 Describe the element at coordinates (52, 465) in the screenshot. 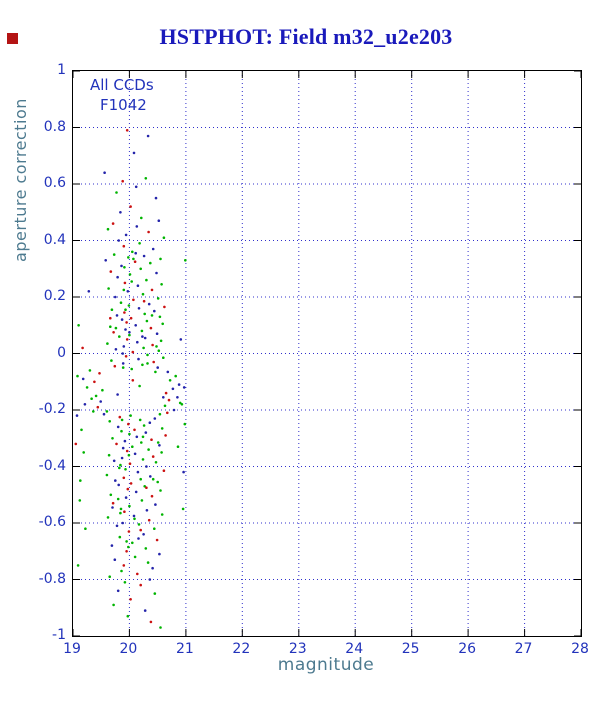

I see `y-tick-label: -0.4` at that location.